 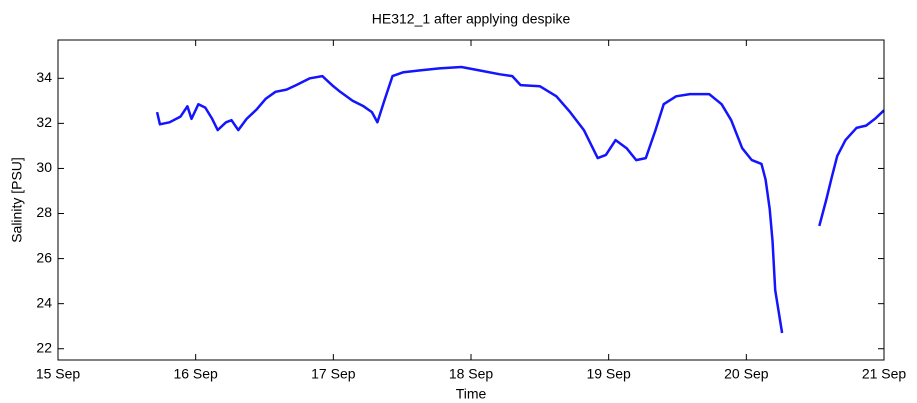 I want to click on x-tick-label: 15 Sep, so click(x=58, y=374).